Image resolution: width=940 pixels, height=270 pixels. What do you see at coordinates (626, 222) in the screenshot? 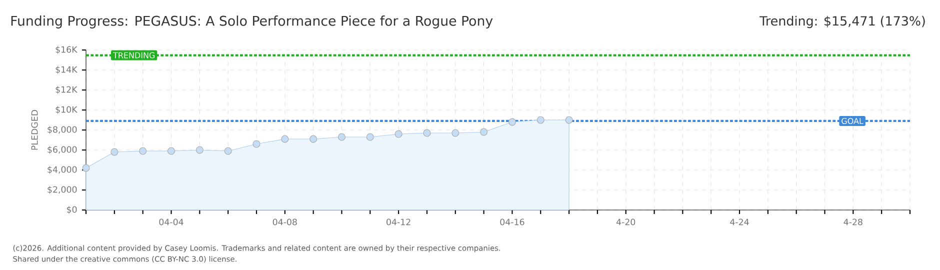
I see `x-tick-label: 4-20` at bounding box center [626, 222].